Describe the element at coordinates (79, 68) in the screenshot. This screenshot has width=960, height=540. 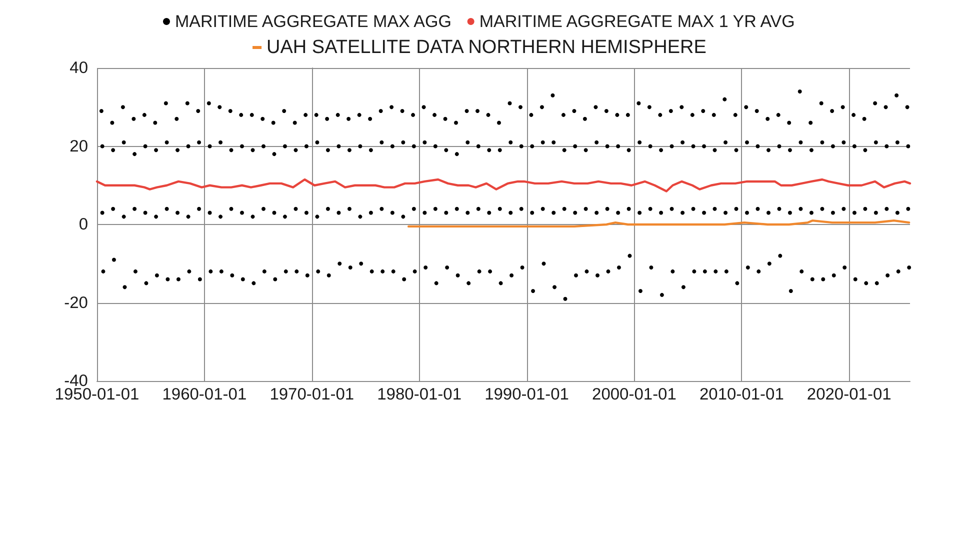
I see `y-tick-label: 40` at that location.